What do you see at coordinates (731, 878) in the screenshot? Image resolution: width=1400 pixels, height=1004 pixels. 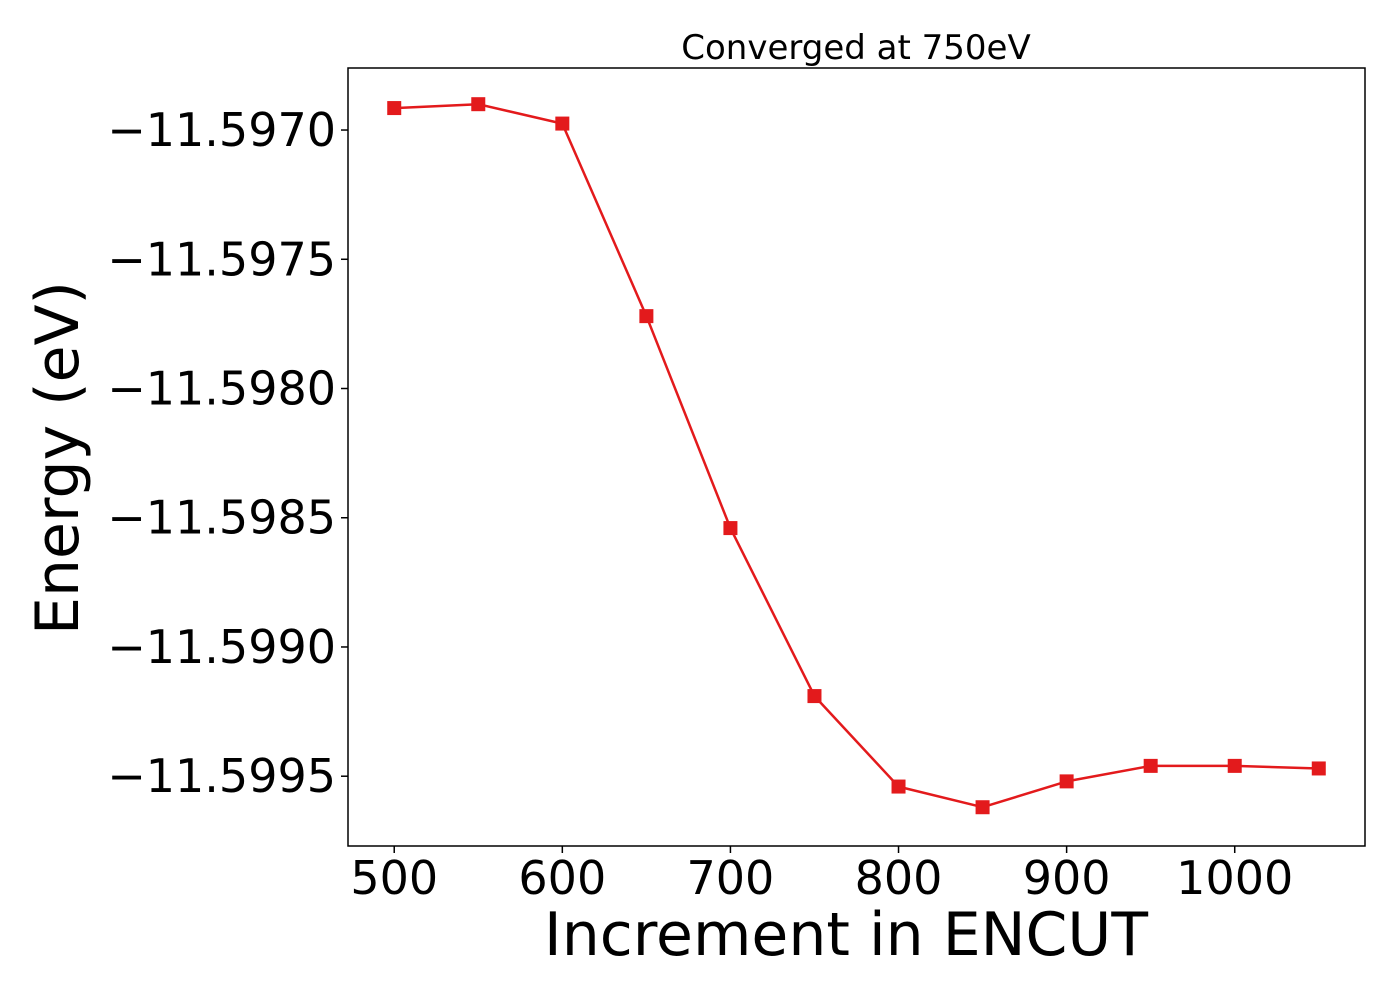 I see `x-tick-label: 700` at bounding box center [731, 878].